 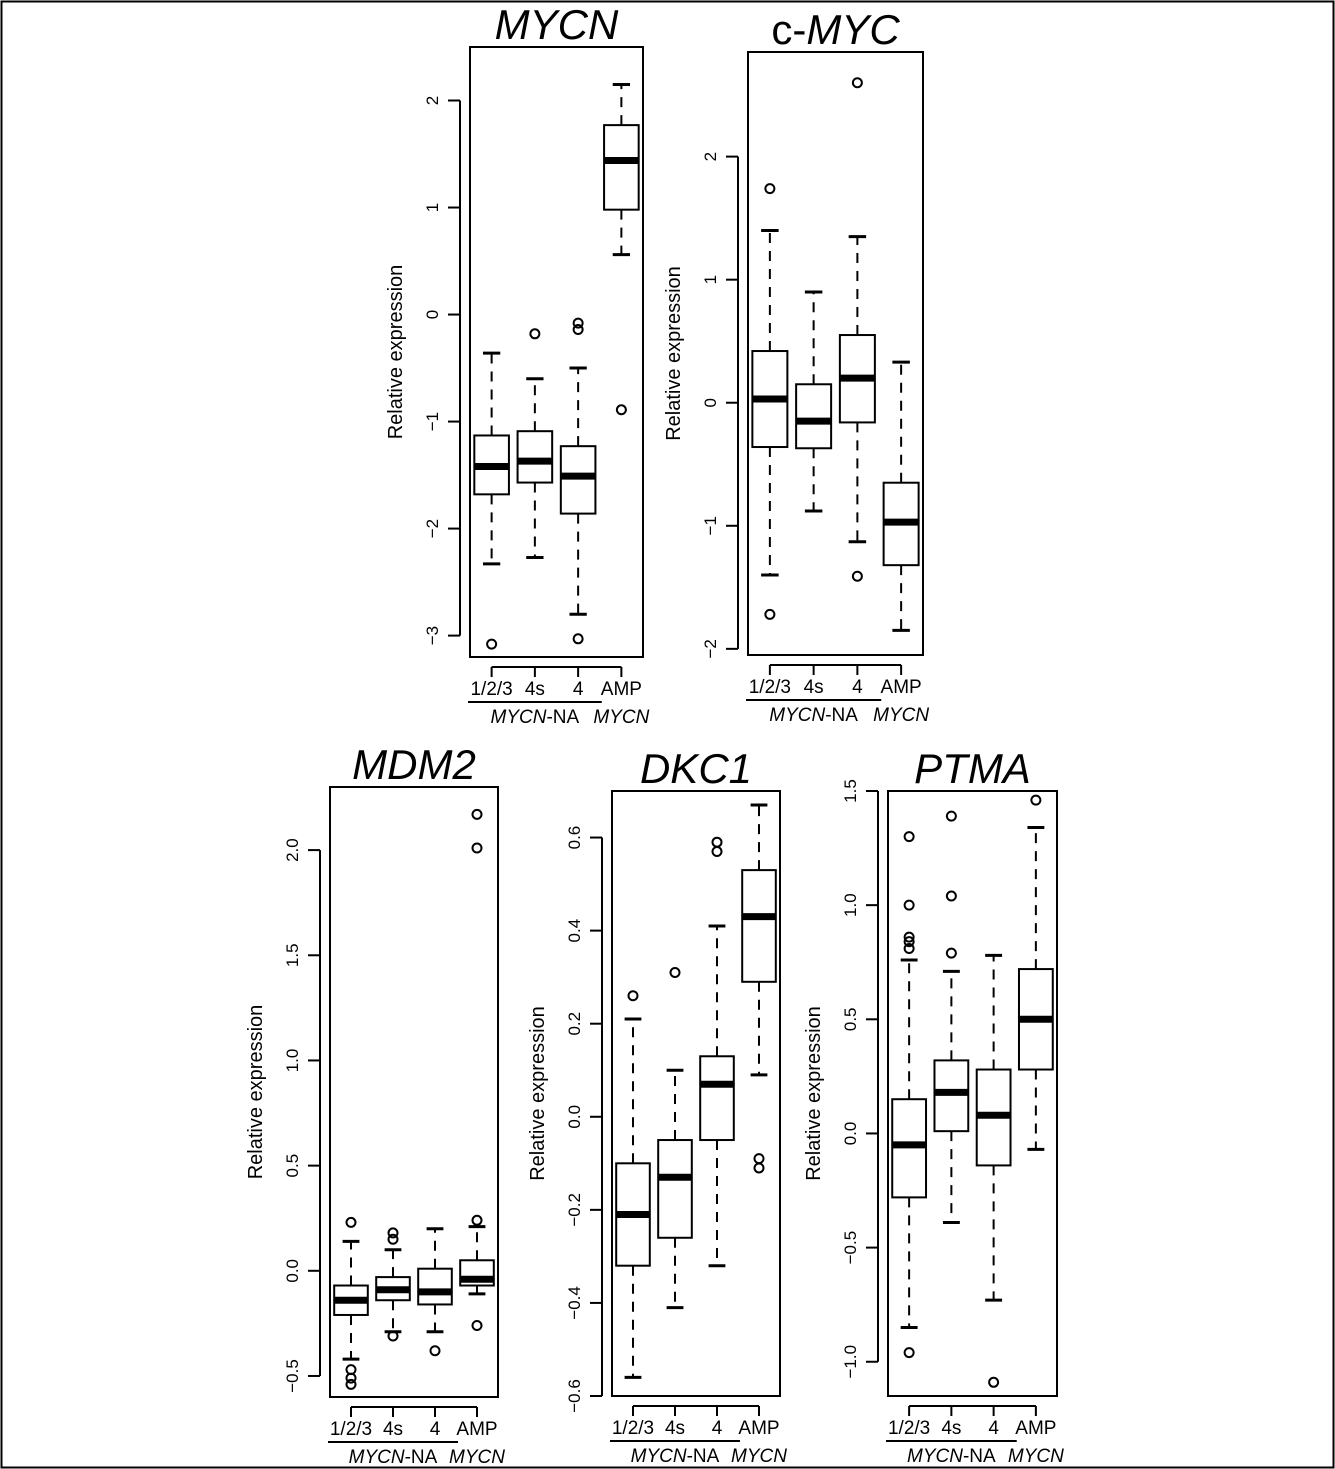 I want to click on chart-title-part: MDM2, so click(x=414, y=764).